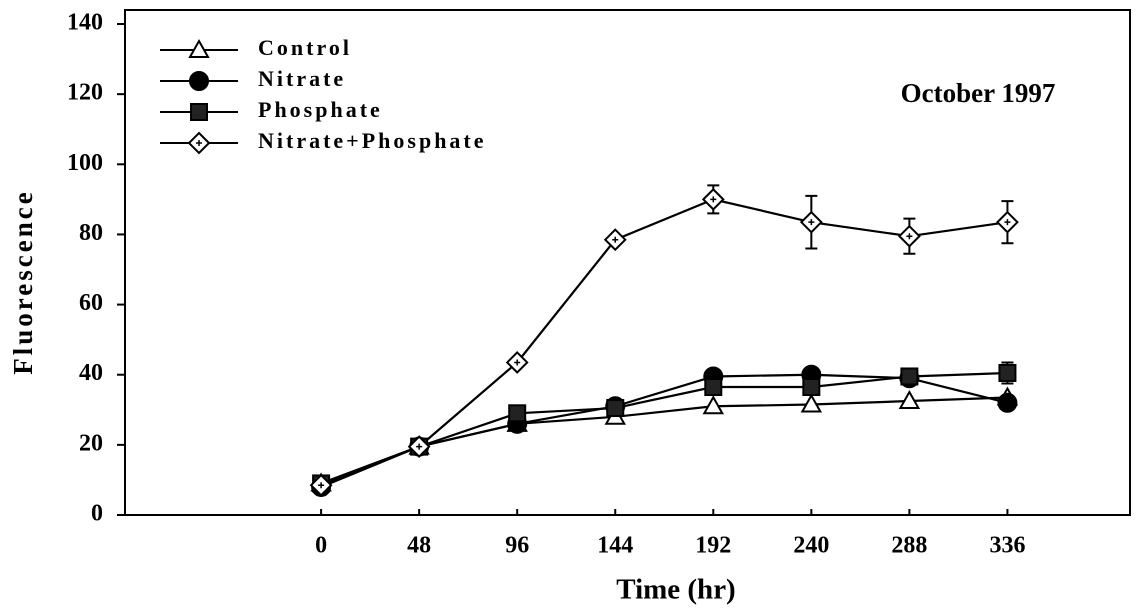 The image size is (1137, 611). What do you see at coordinates (91, 233) in the screenshot?
I see `y-tick-label: 80` at bounding box center [91, 233].